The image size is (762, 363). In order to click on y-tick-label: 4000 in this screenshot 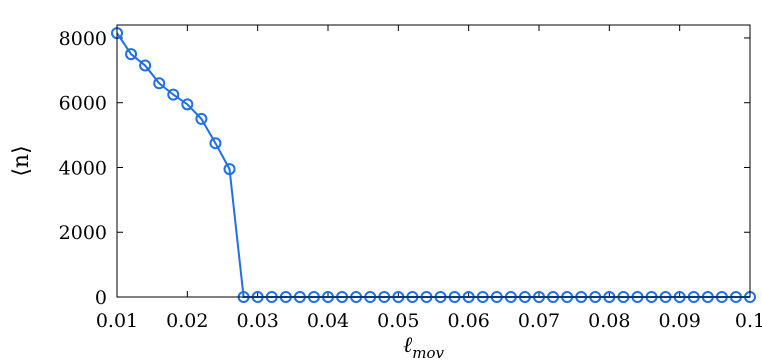, I will do `click(83, 168)`.